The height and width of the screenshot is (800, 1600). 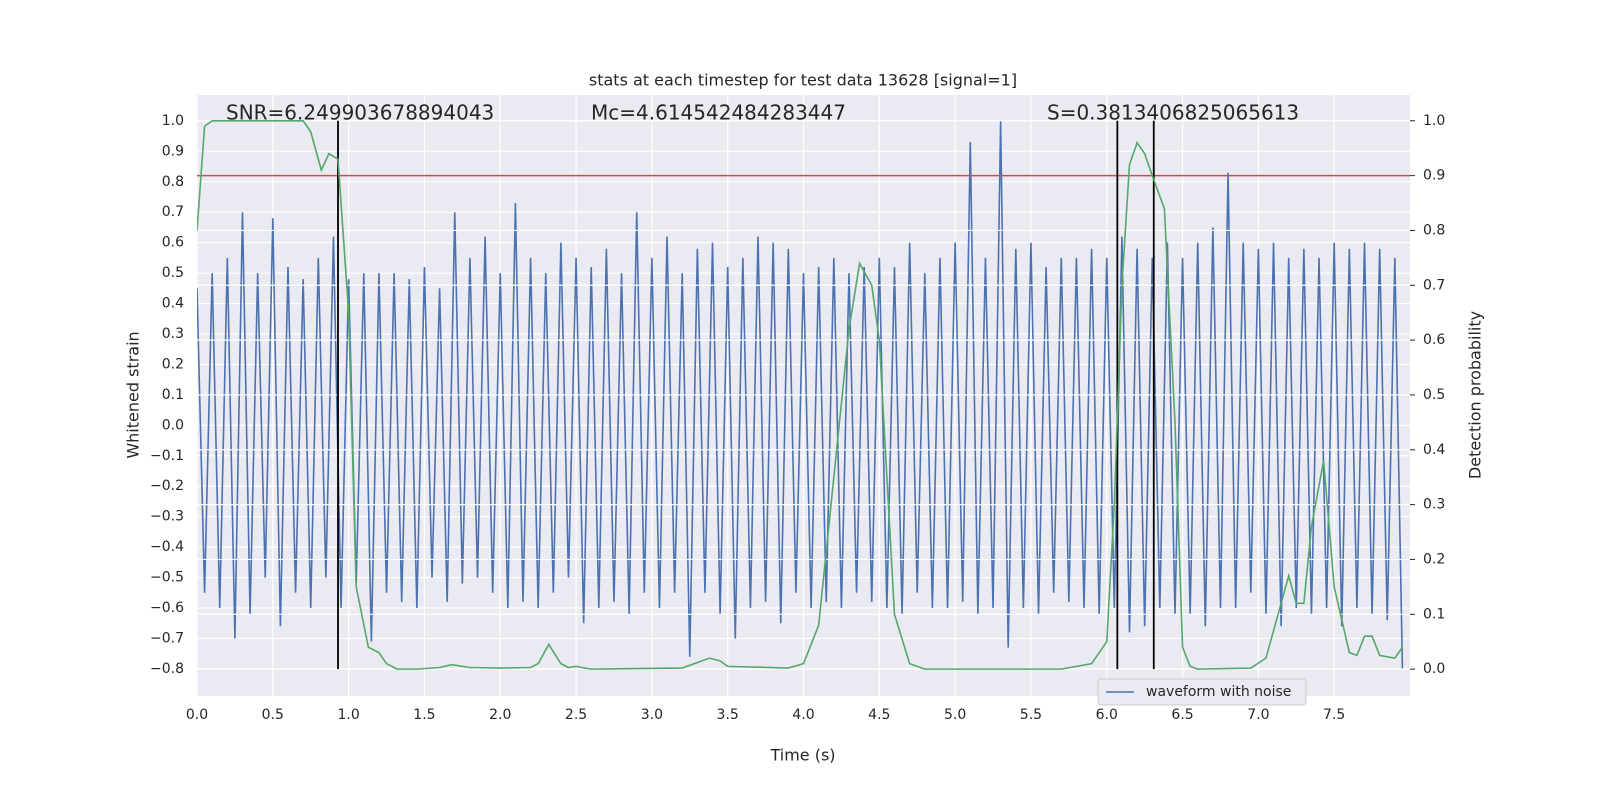 I want to click on y-tick-label: 0.8, so click(x=173, y=182).